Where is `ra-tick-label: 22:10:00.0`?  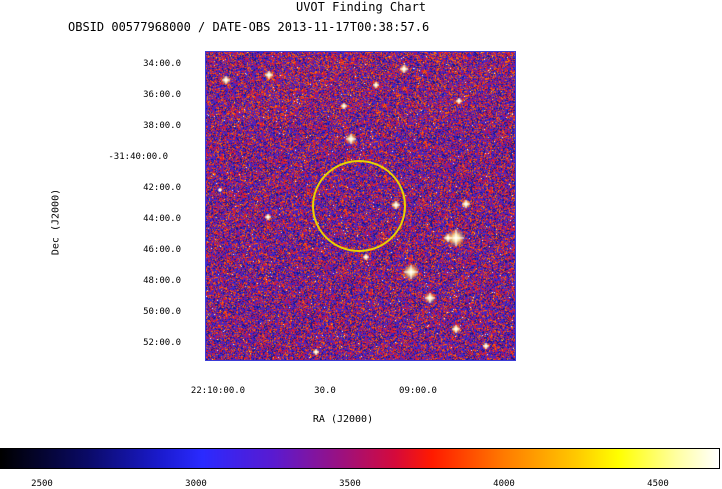
ra-tick-label: 22:10:00.0 is located at coordinates (218, 391).